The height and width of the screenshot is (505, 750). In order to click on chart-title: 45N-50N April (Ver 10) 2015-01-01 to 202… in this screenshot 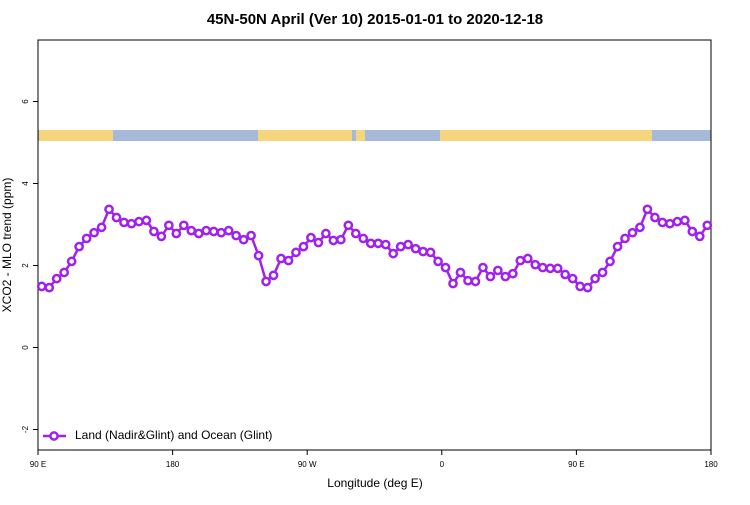, I will do `click(375, 19)`.